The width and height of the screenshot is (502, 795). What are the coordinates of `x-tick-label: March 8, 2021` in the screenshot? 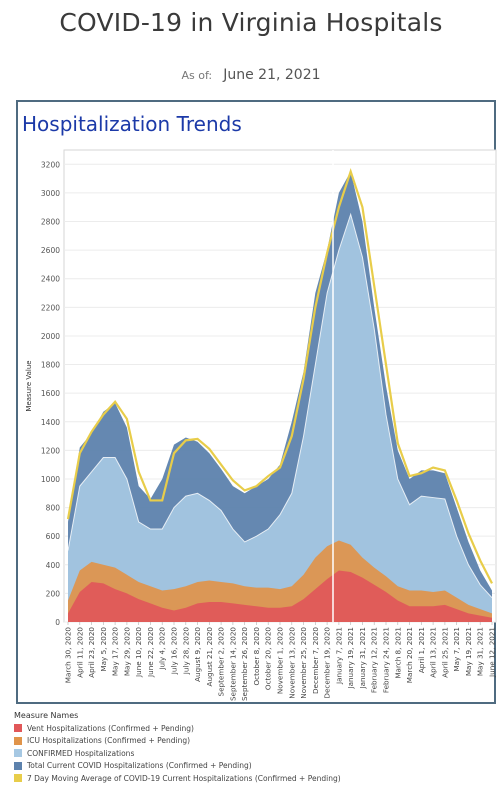 It's located at (397, 653).